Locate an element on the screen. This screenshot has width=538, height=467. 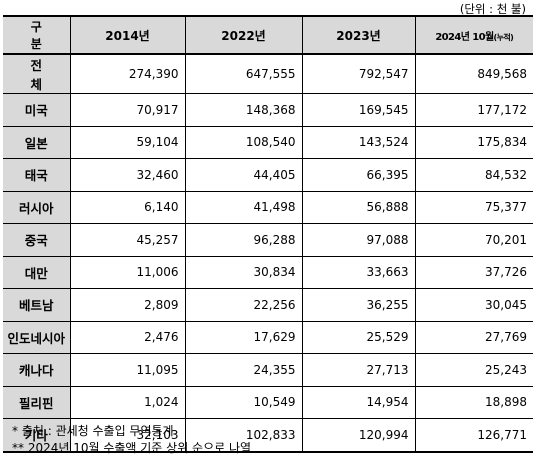
cell-2023: 27,713 is located at coordinates (358, 370).